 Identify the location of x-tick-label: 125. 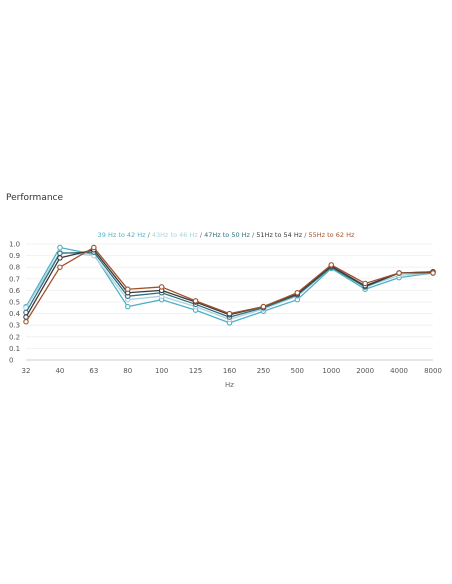
(195, 371).